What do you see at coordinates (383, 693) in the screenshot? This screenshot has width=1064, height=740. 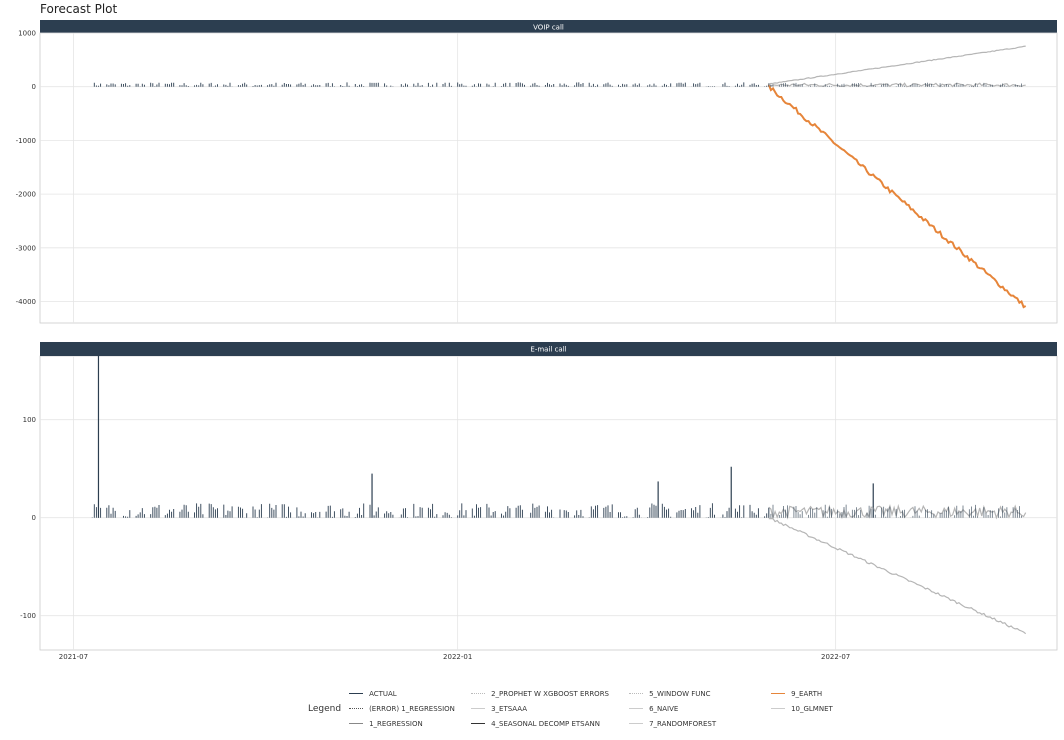 I see `legend-label: ACTUAL` at bounding box center [383, 693].